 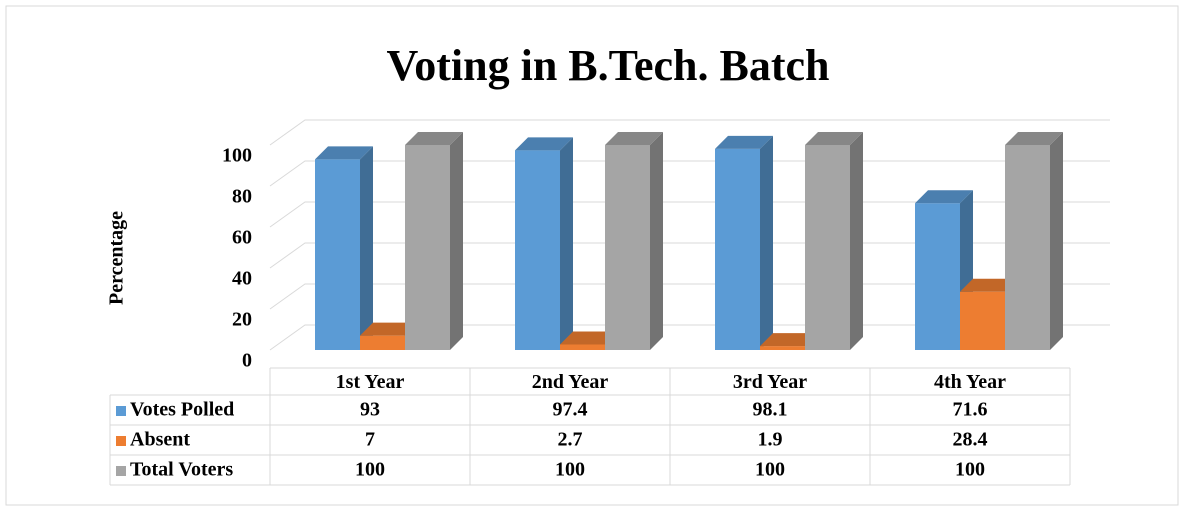 What do you see at coordinates (970, 410) in the screenshot?
I see `table-value: 71.6` at bounding box center [970, 410].